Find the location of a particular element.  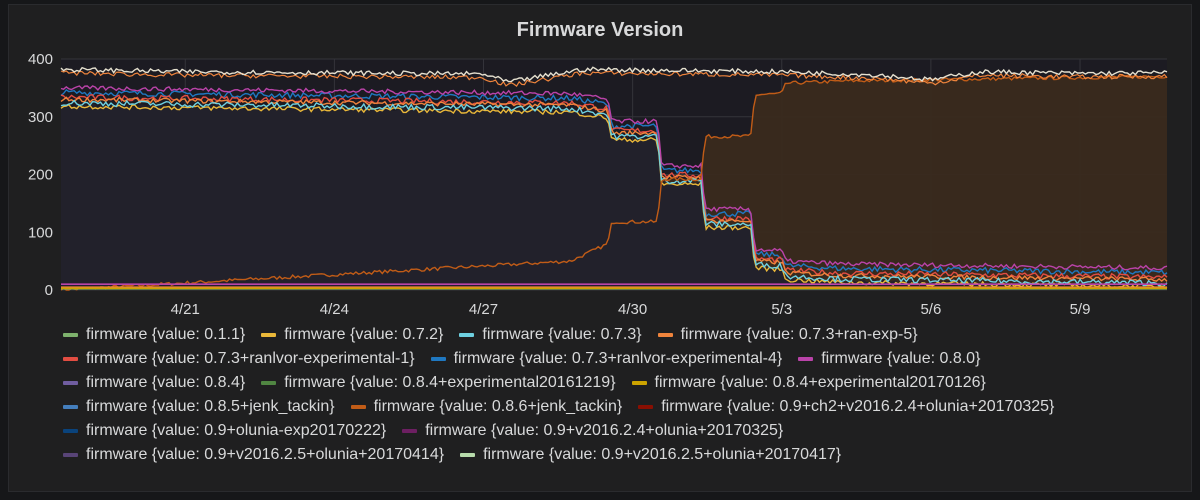

y-tick-label: 300 is located at coordinates (40, 117).